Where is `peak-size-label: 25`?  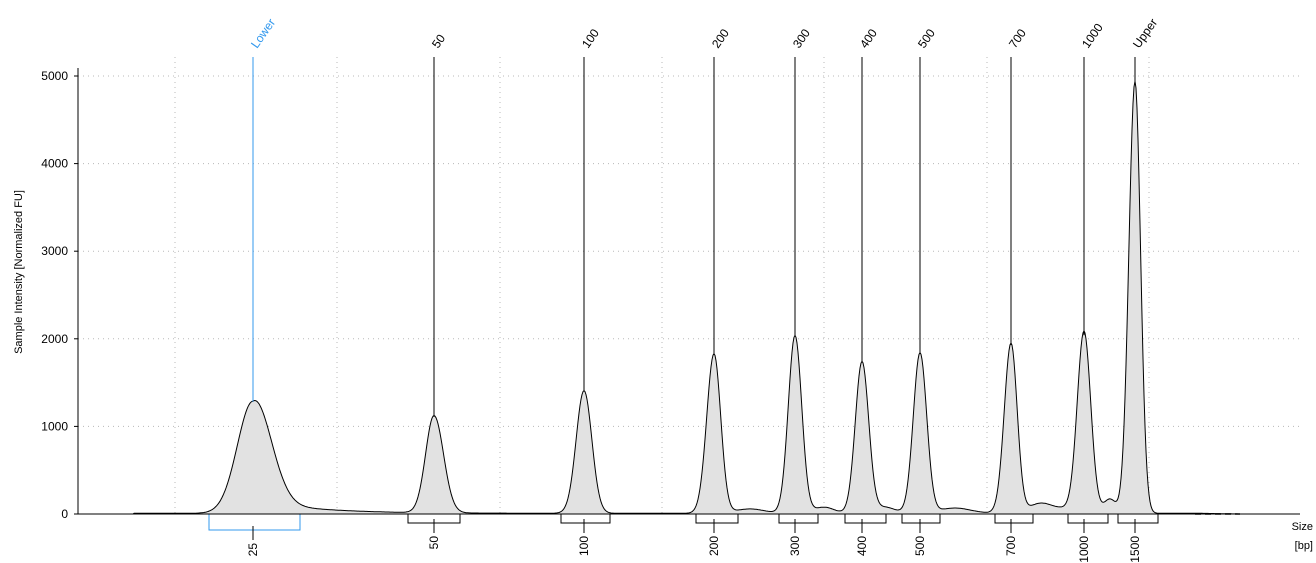 peak-size-label: 25 is located at coordinates (253, 550).